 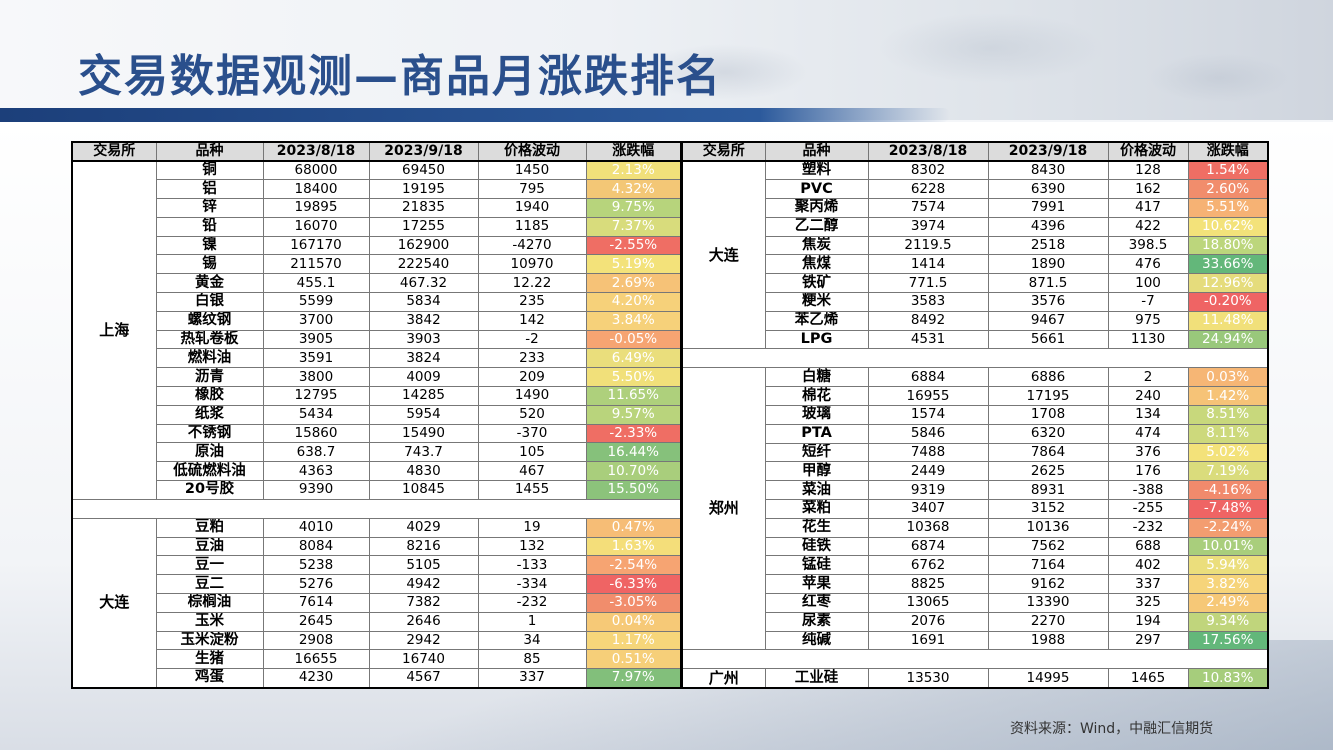 What do you see at coordinates (633, 245) in the screenshot?
I see `percent-change: -2.55%` at bounding box center [633, 245].